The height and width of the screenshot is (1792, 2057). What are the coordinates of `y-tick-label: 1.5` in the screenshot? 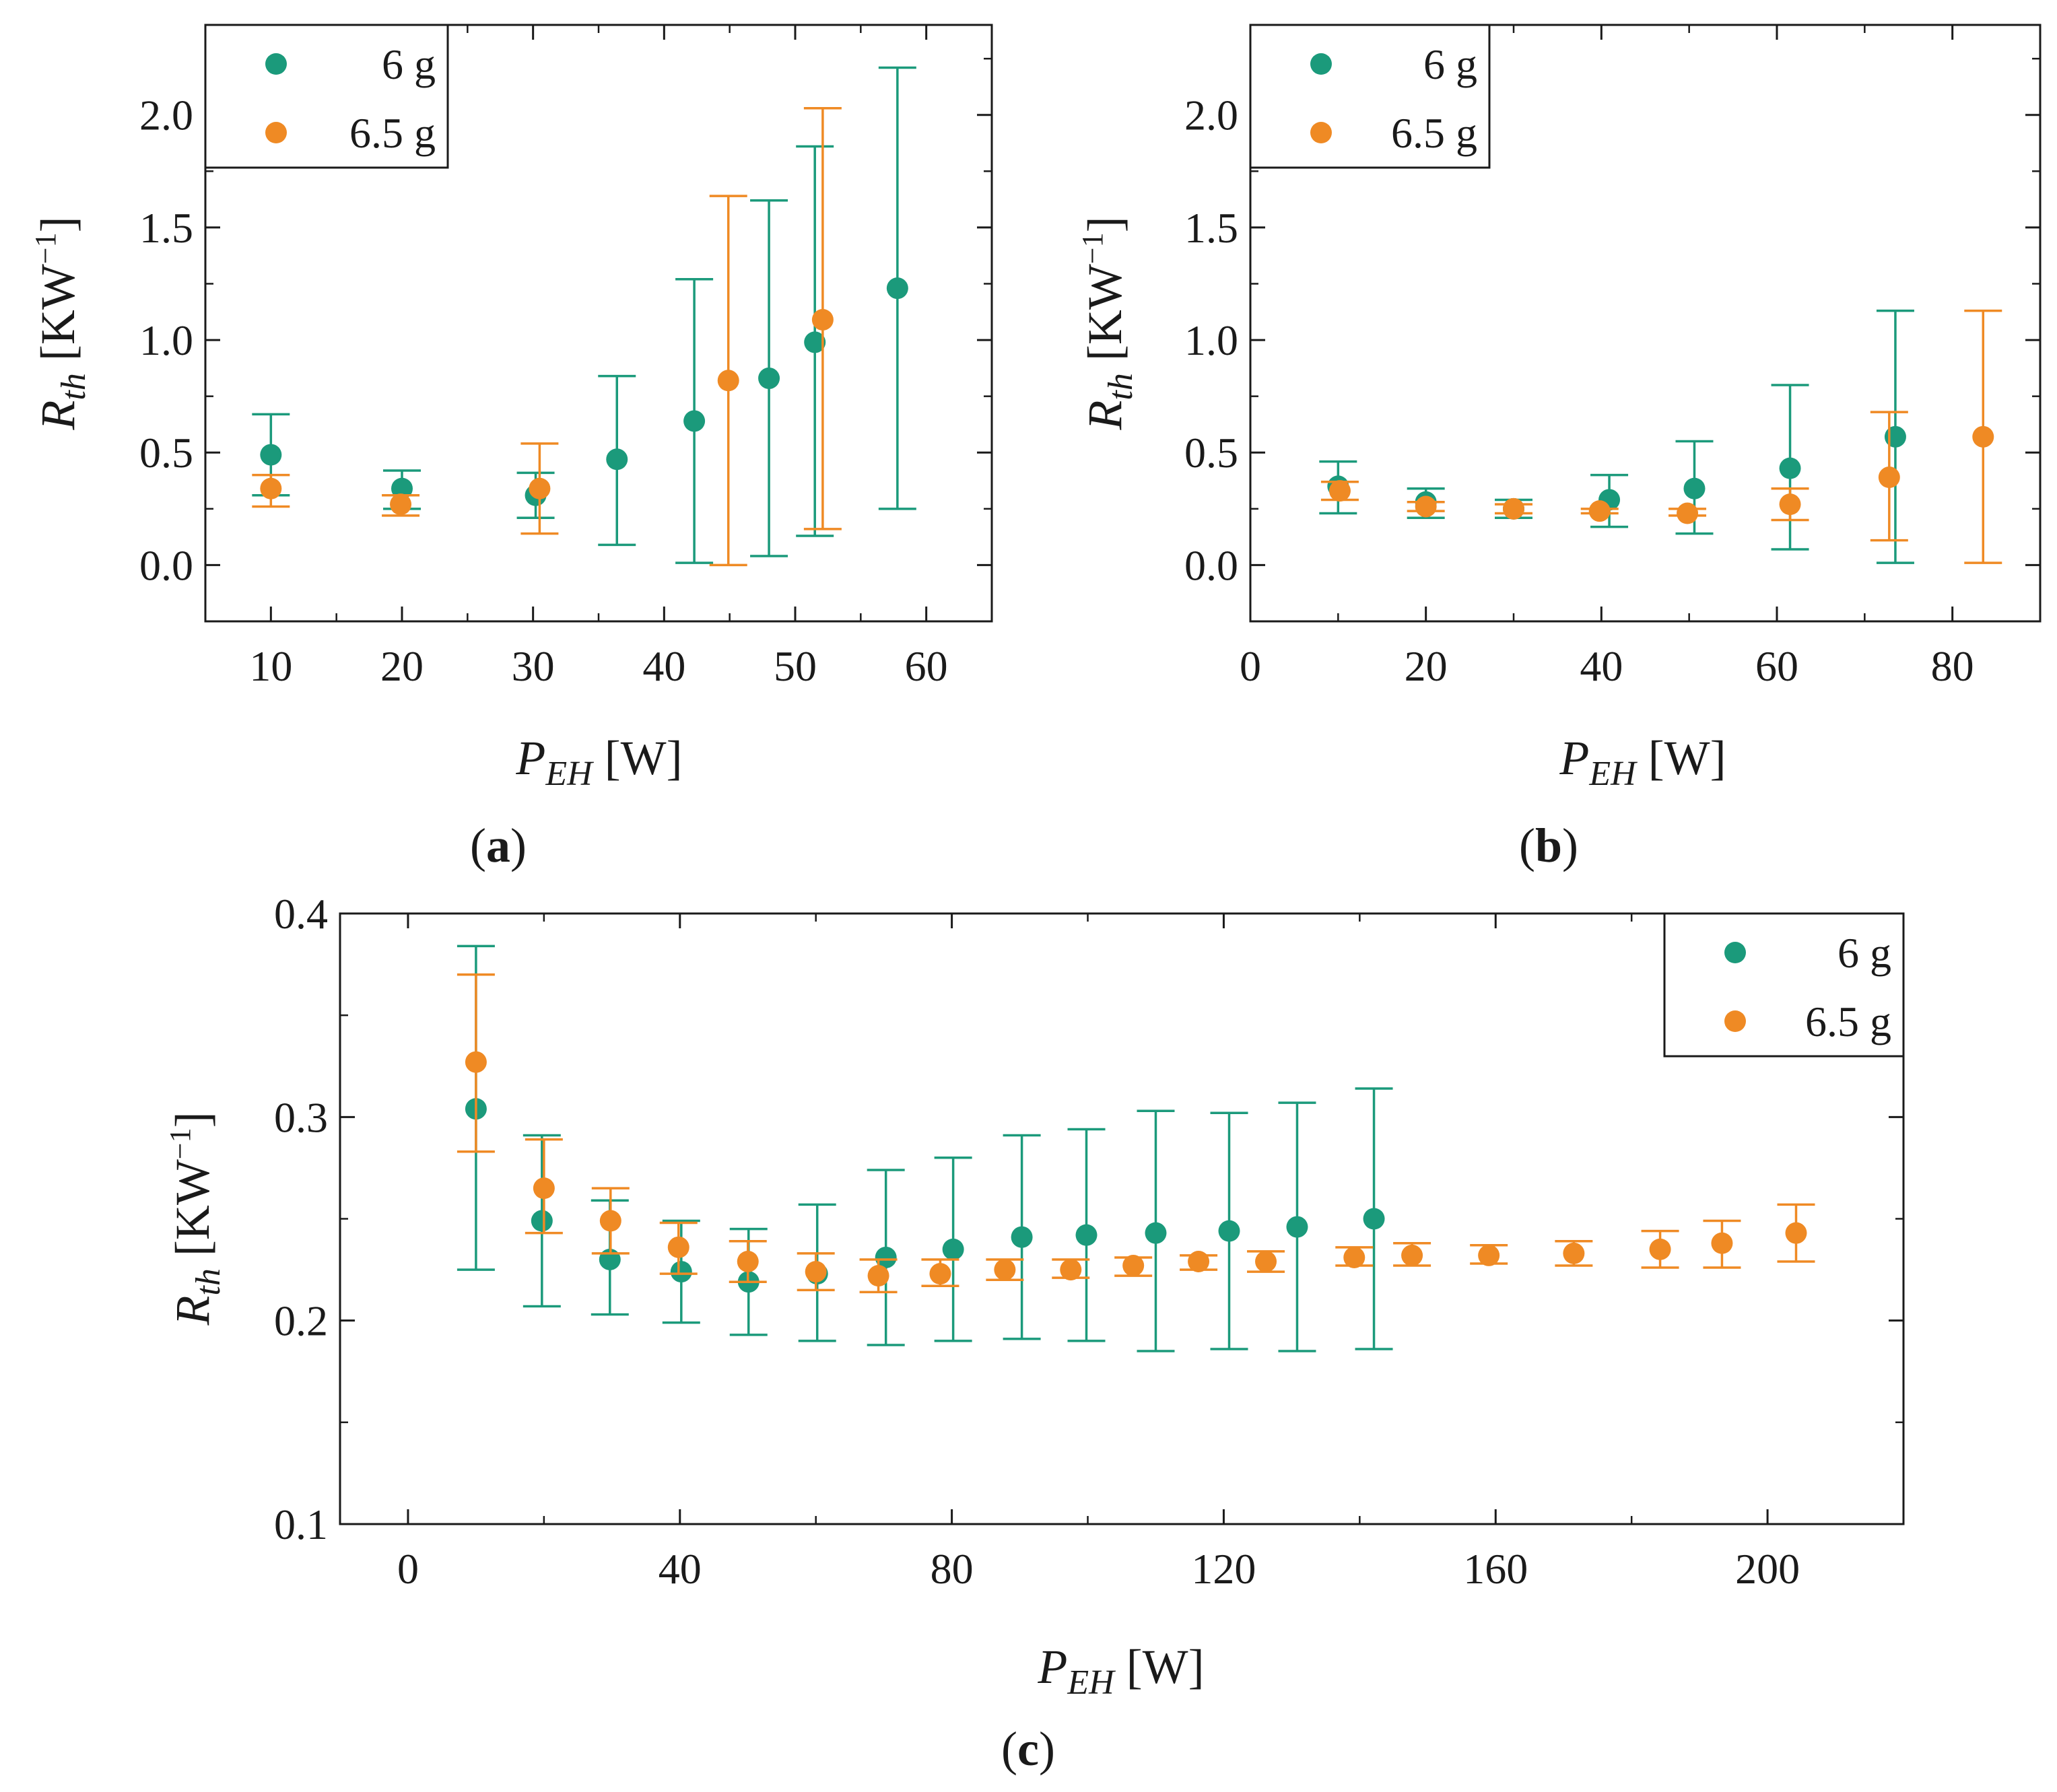 It's located at (1211, 228).